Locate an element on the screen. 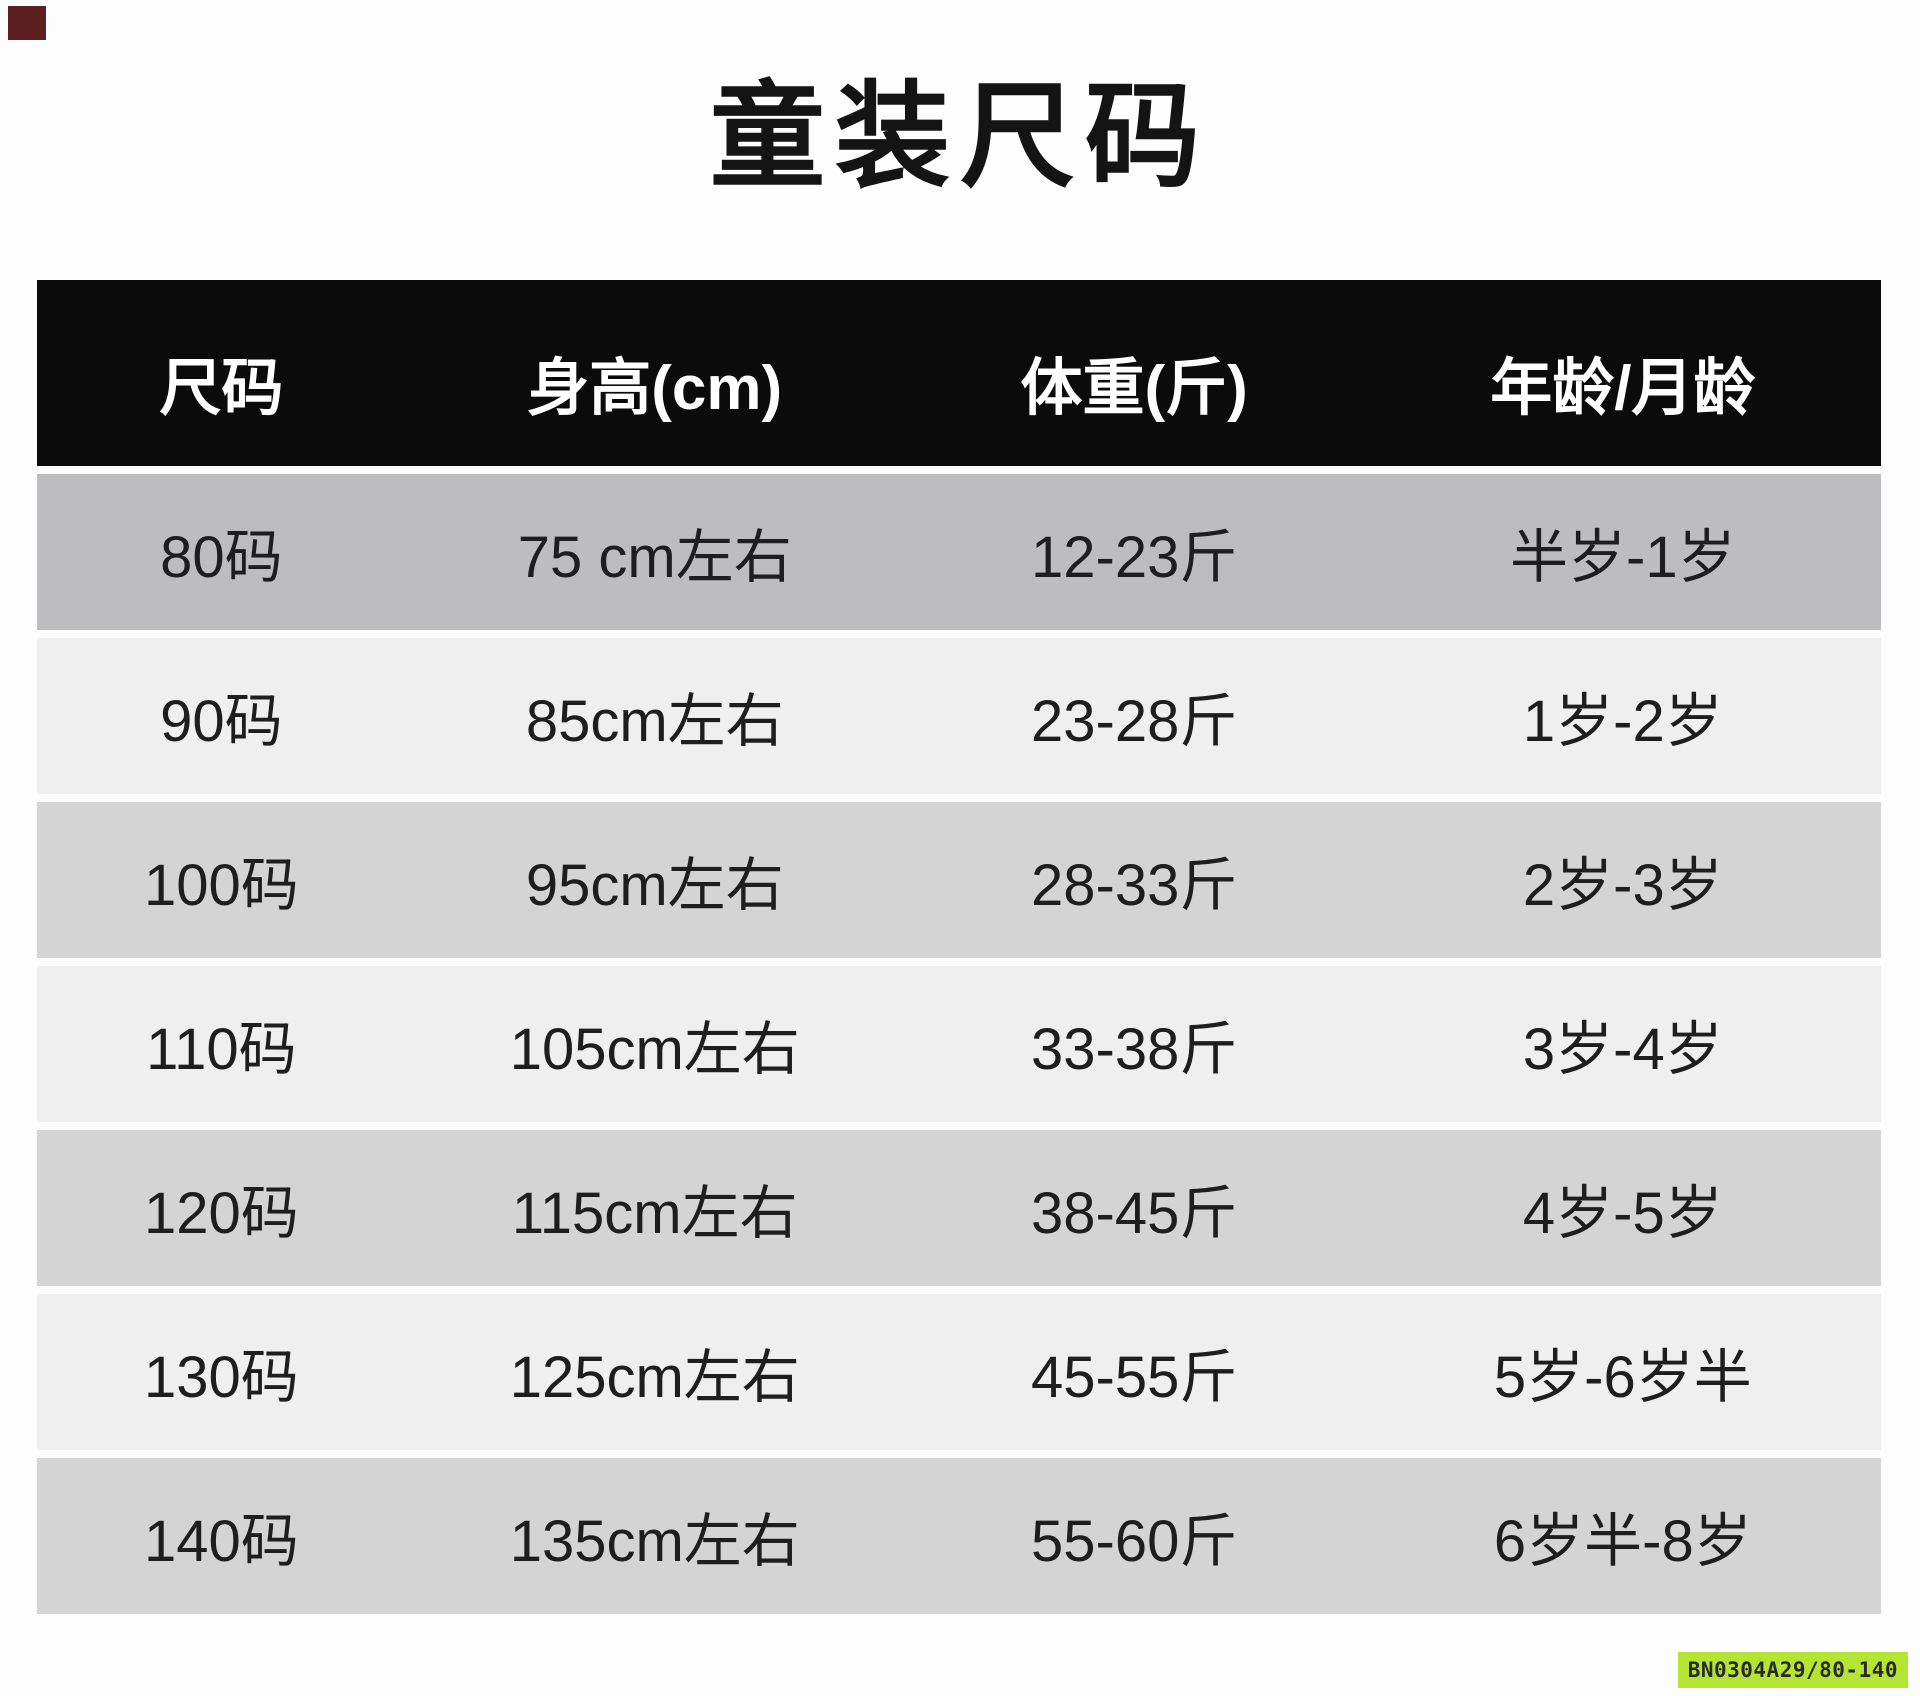 The image size is (1920, 1696). cell-height: 115cm左右 is located at coordinates (654, 1213).